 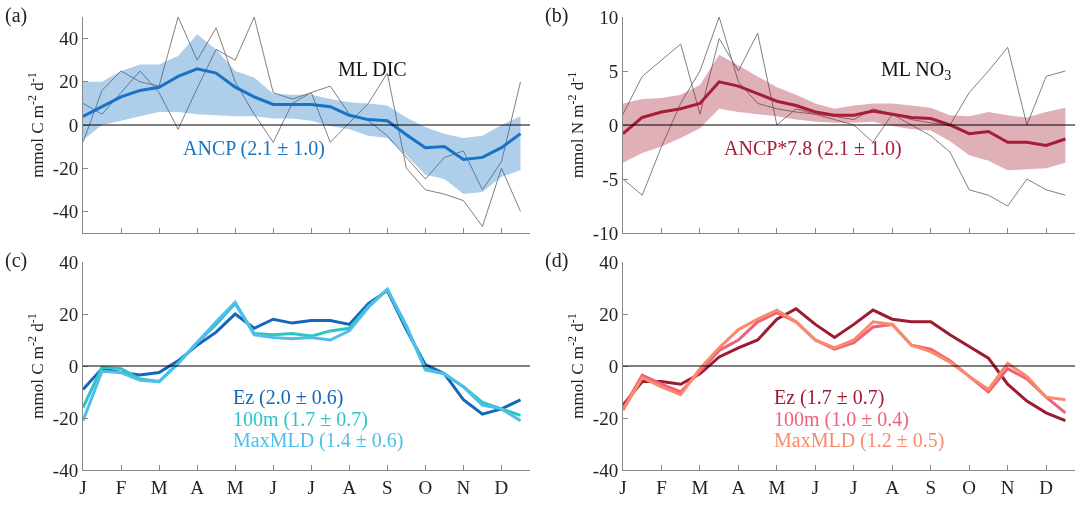 I want to click on text: MaxMLD (1.2 ± 0.5), so click(x=859, y=440).